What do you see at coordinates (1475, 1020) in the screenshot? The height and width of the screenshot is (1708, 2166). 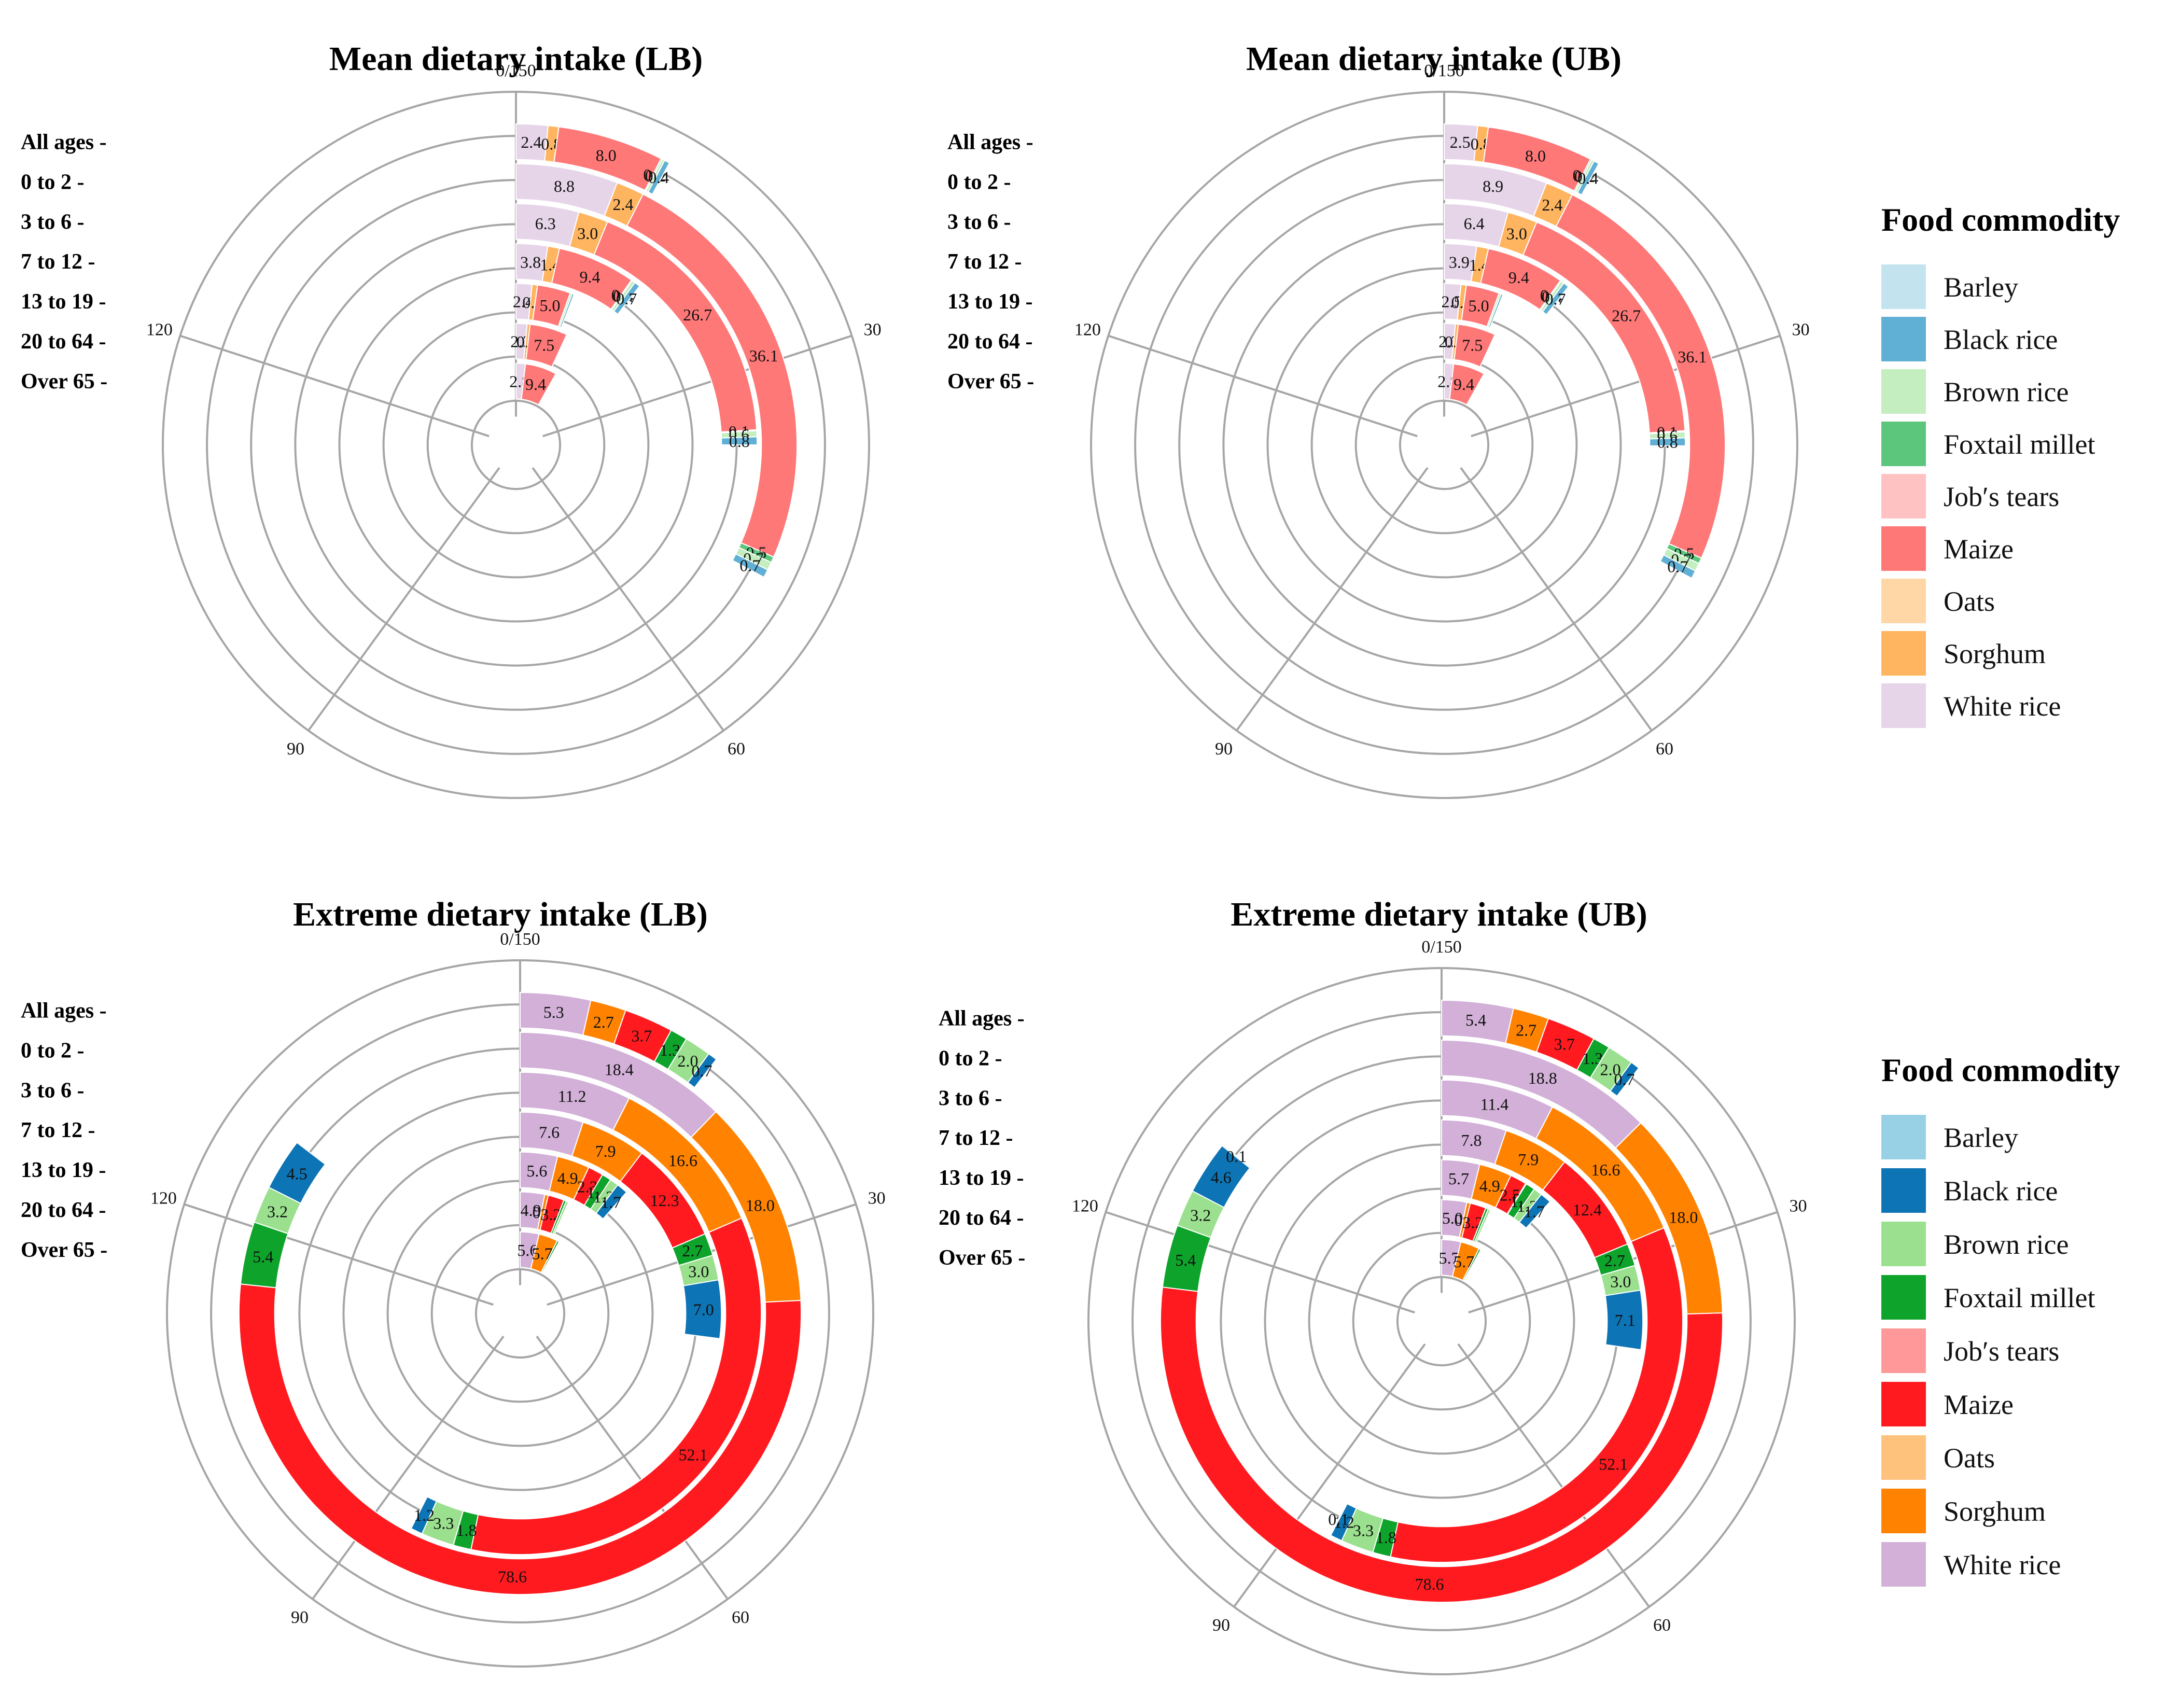 I see `data-label-all-ages-white-rice: 5.4` at bounding box center [1475, 1020].